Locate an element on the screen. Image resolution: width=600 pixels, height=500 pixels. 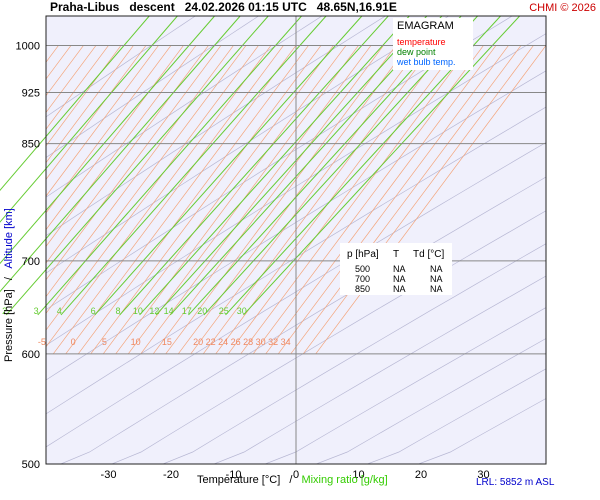
pressure-label-600: 600 is located at coordinates (31, 355).